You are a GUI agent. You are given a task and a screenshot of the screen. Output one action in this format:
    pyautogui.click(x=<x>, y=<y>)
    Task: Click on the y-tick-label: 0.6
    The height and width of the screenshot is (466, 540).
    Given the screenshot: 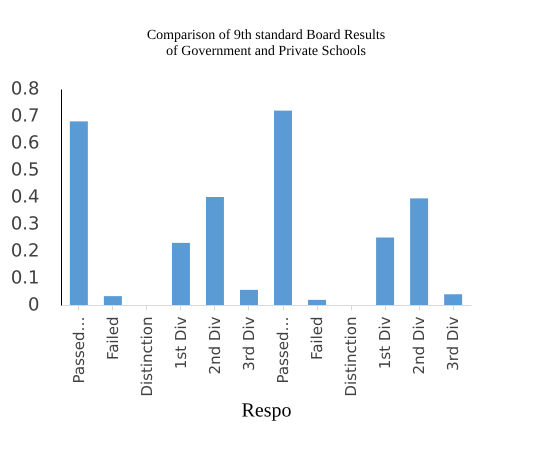 What is the action you would take?
    pyautogui.click(x=25, y=143)
    